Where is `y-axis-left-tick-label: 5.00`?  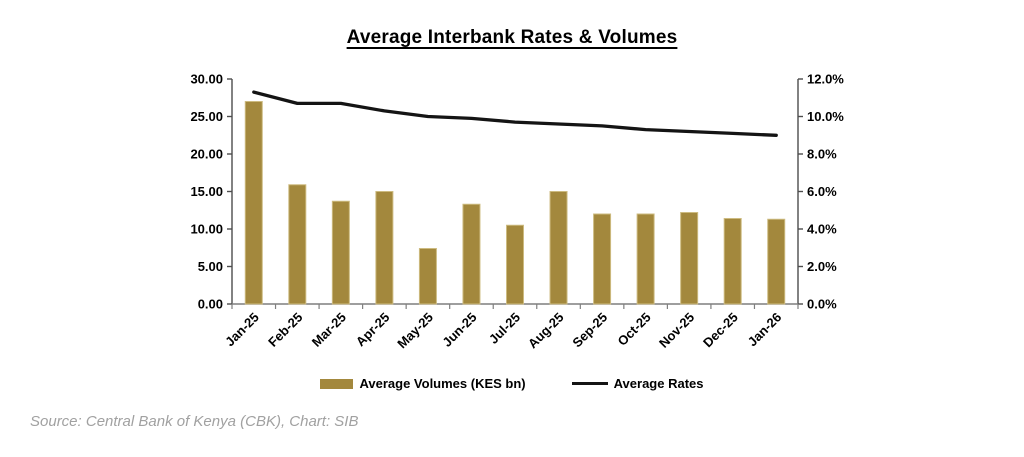 y-axis-left-tick-label: 5.00 is located at coordinates (210, 266).